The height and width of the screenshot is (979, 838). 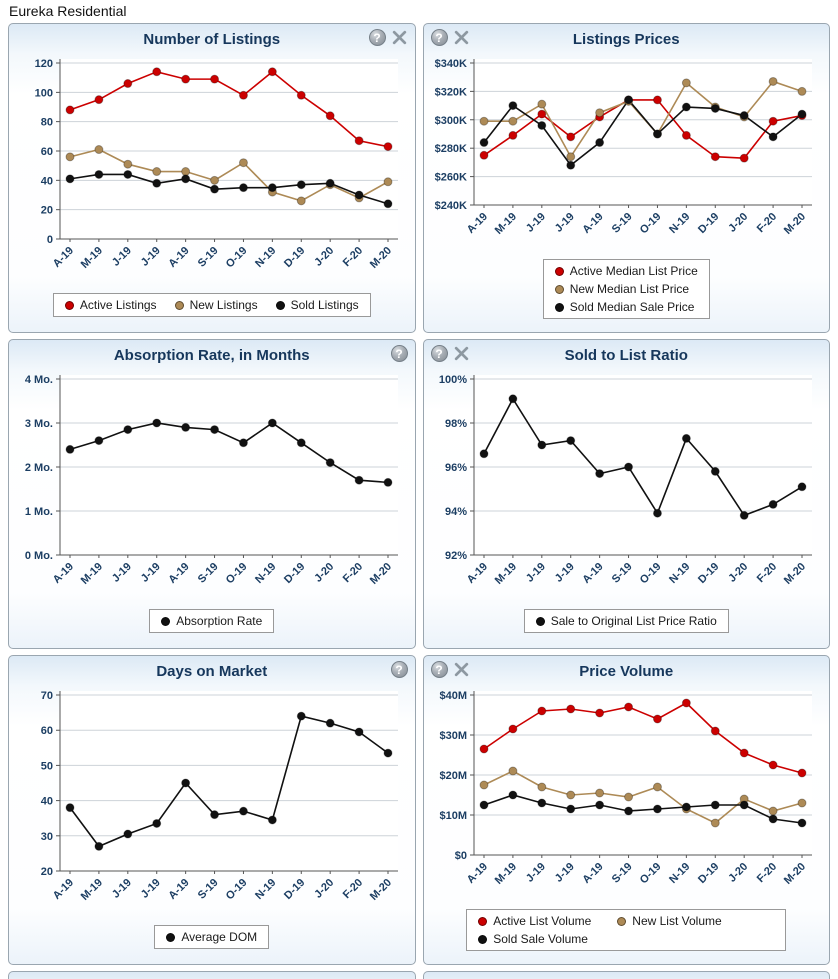 What do you see at coordinates (456, 468) in the screenshot?
I see `svg-text: 96%` at bounding box center [456, 468].